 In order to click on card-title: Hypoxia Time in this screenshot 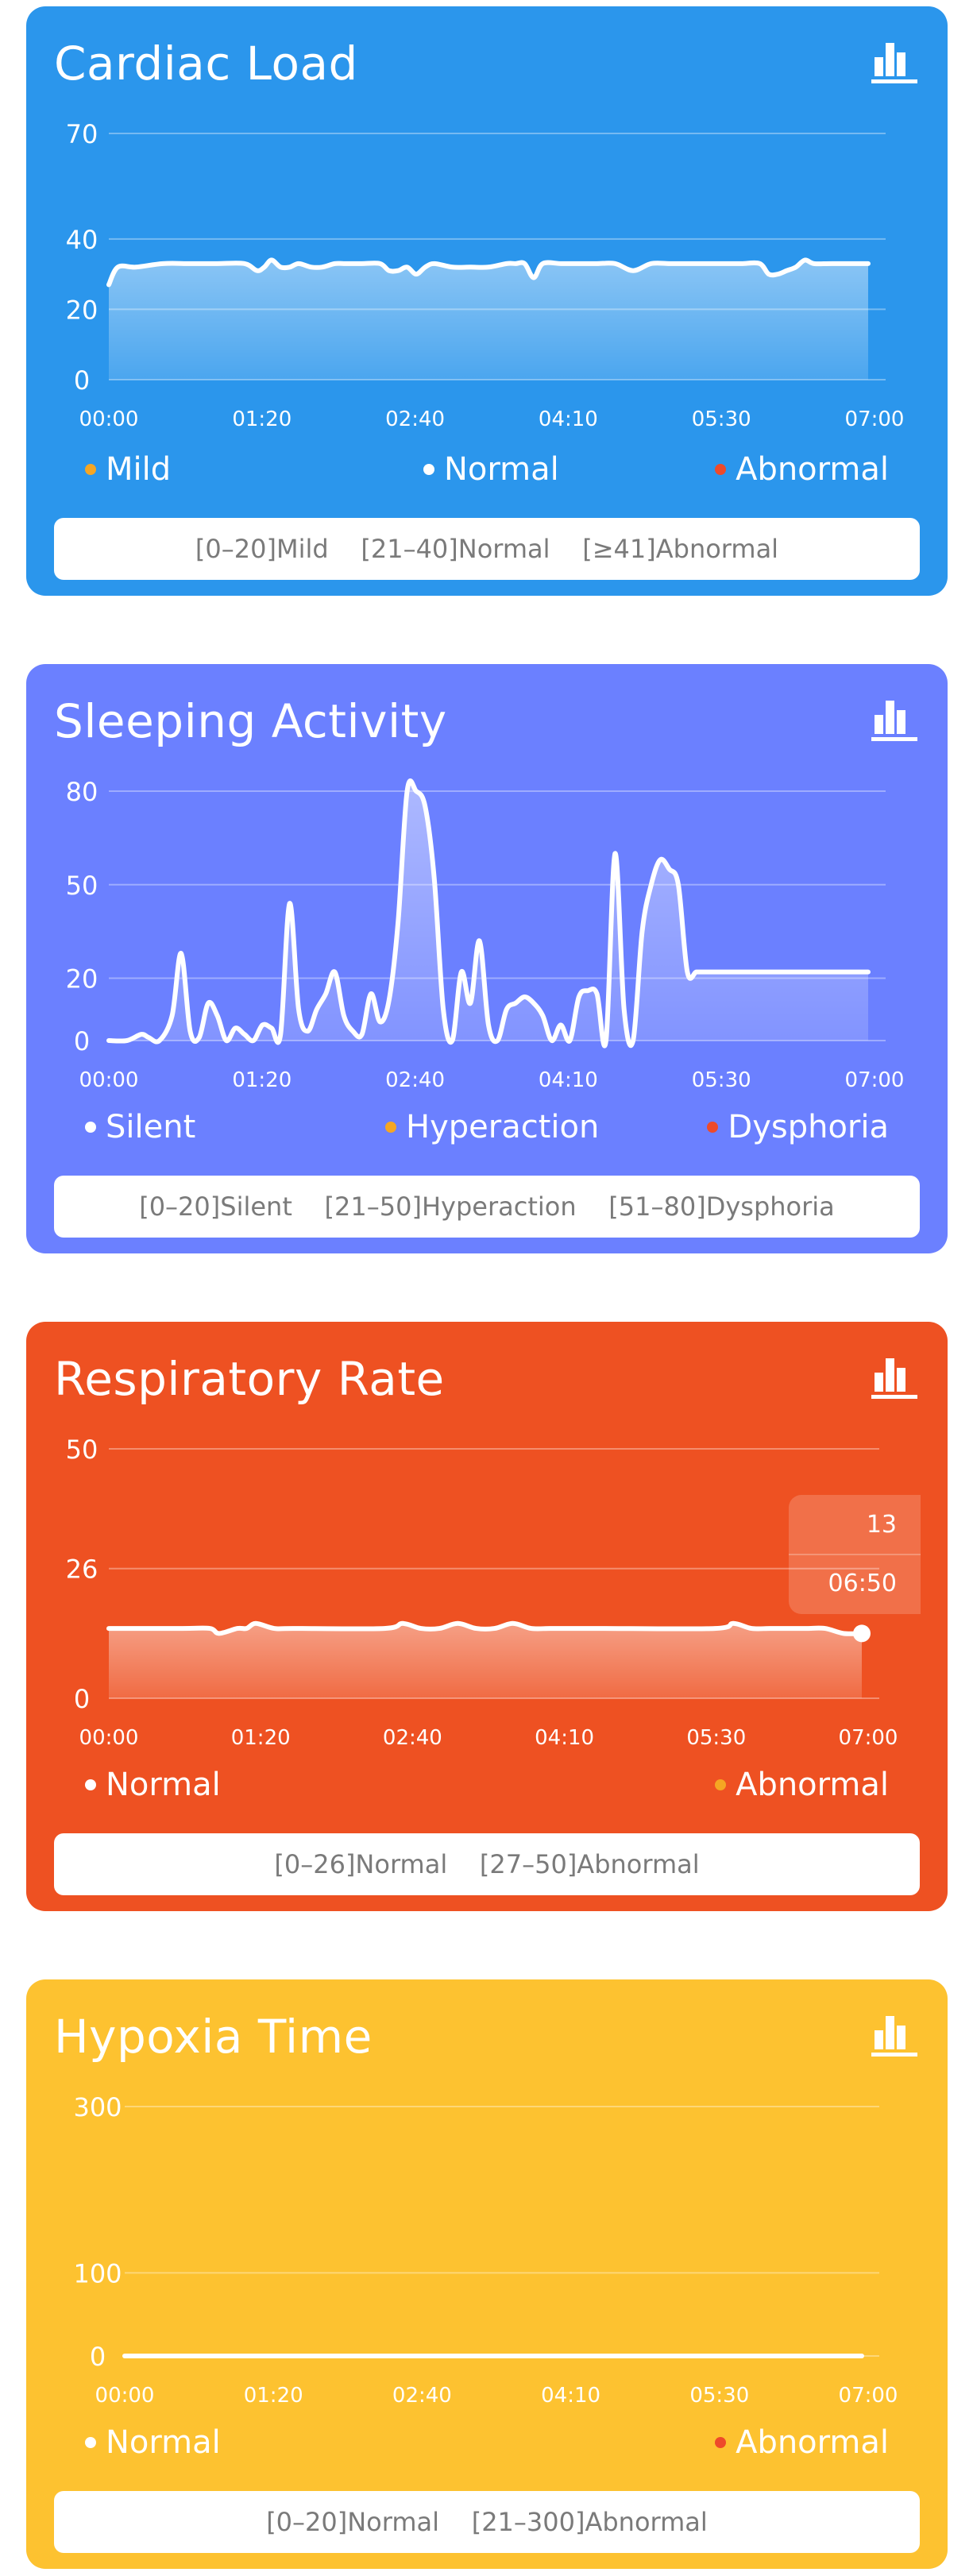, I will do `click(213, 2037)`.